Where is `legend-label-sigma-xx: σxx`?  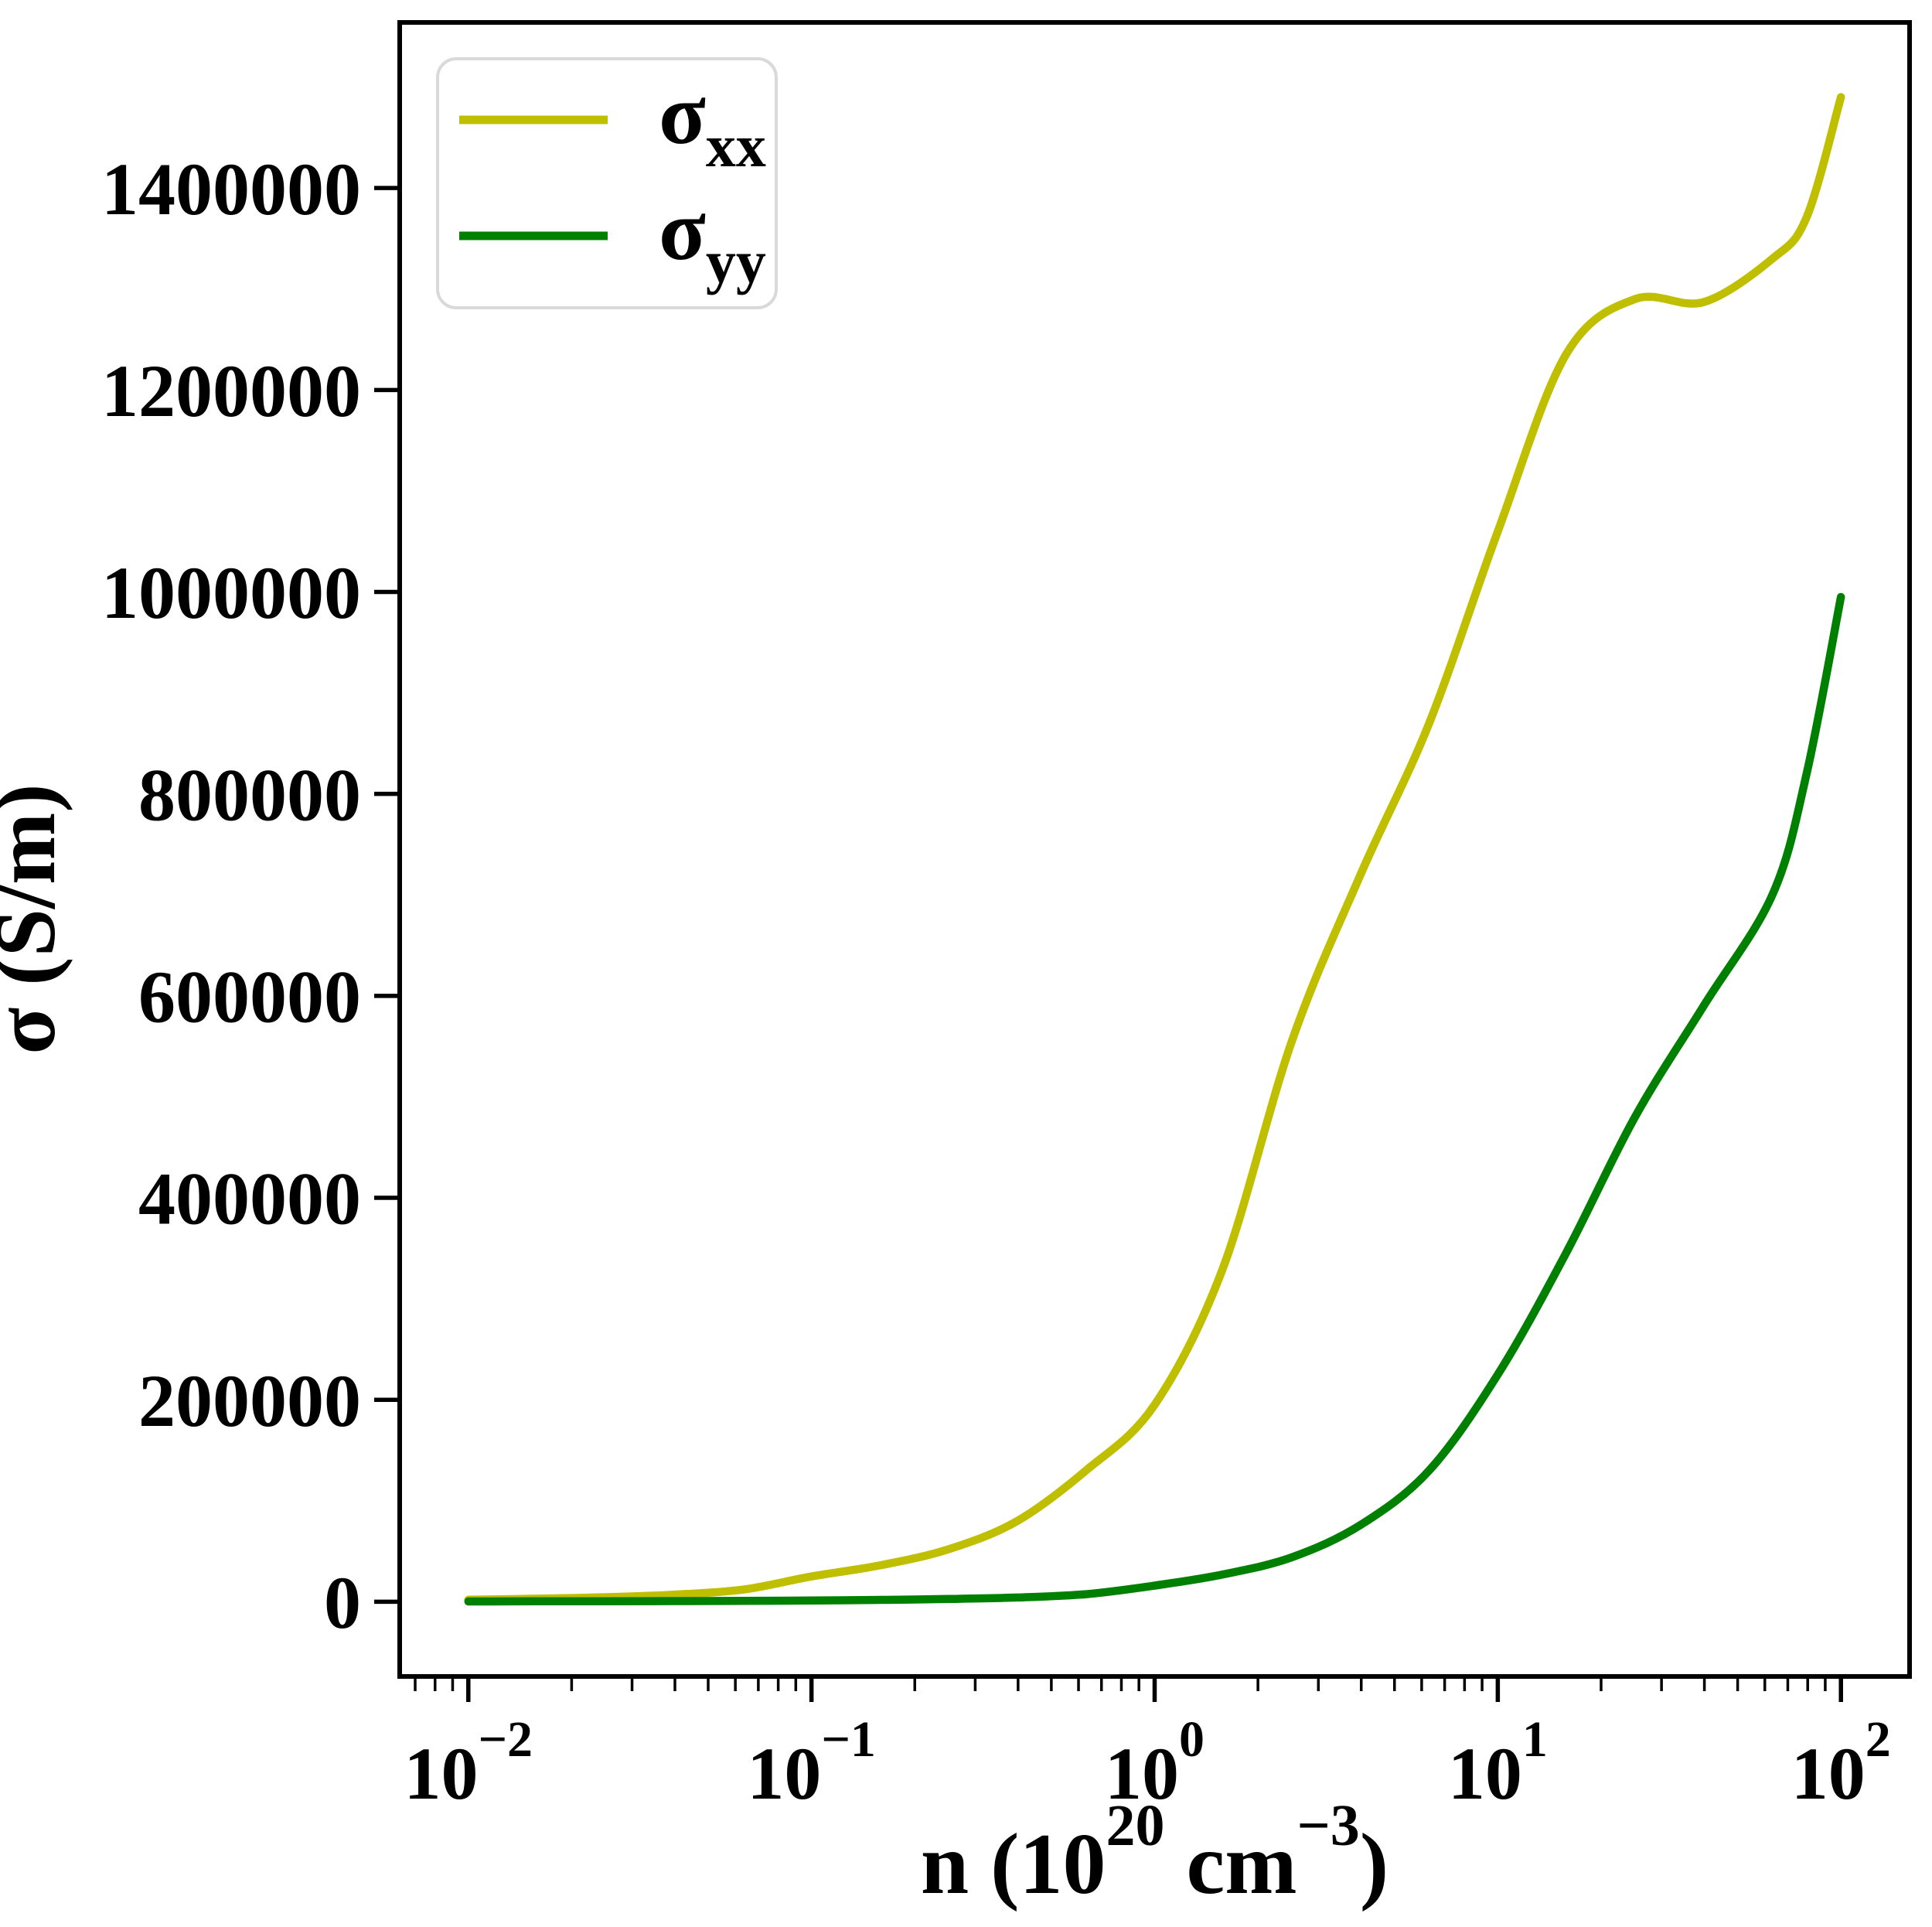
legend-label-sigma-xx: σxx is located at coordinates (712, 123).